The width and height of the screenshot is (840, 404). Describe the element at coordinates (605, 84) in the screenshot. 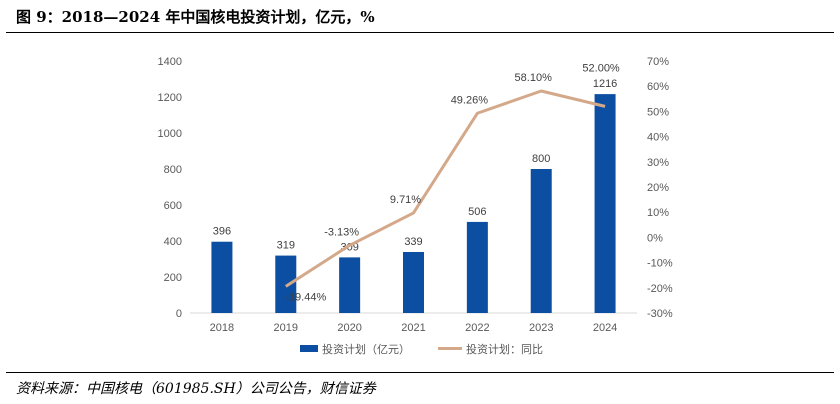

I see `bar-value-label: 1216` at that location.